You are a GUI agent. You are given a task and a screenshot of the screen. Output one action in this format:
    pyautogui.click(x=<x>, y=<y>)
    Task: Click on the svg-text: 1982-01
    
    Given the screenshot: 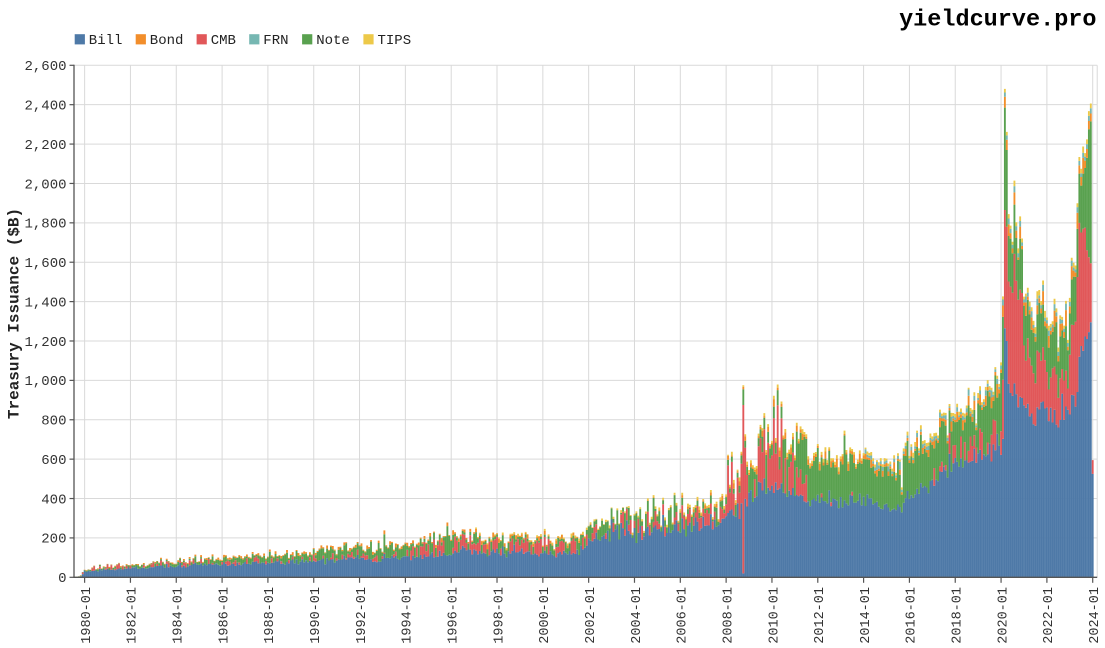 What is the action you would take?
    pyautogui.click(x=133, y=615)
    